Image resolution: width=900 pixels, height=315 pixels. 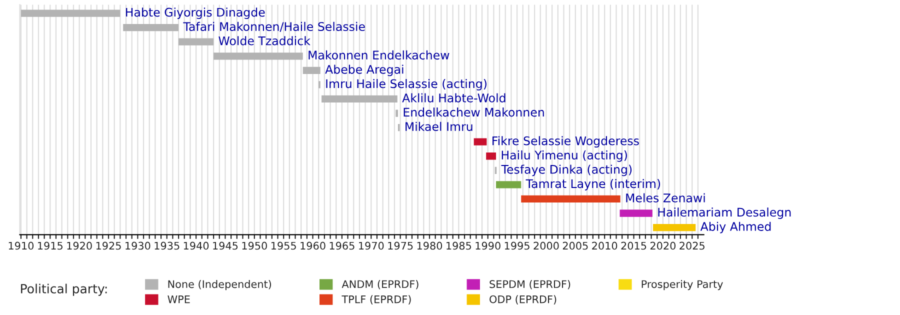 What do you see at coordinates (735, 228) in the screenshot?
I see `y-tick-label: Abiy Ahmed` at bounding box center [735, 228].